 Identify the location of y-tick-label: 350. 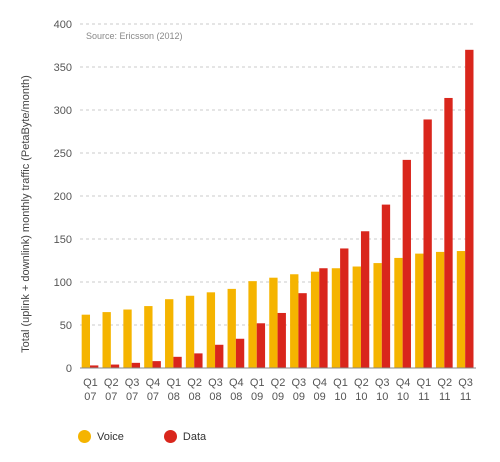
(63, 68).